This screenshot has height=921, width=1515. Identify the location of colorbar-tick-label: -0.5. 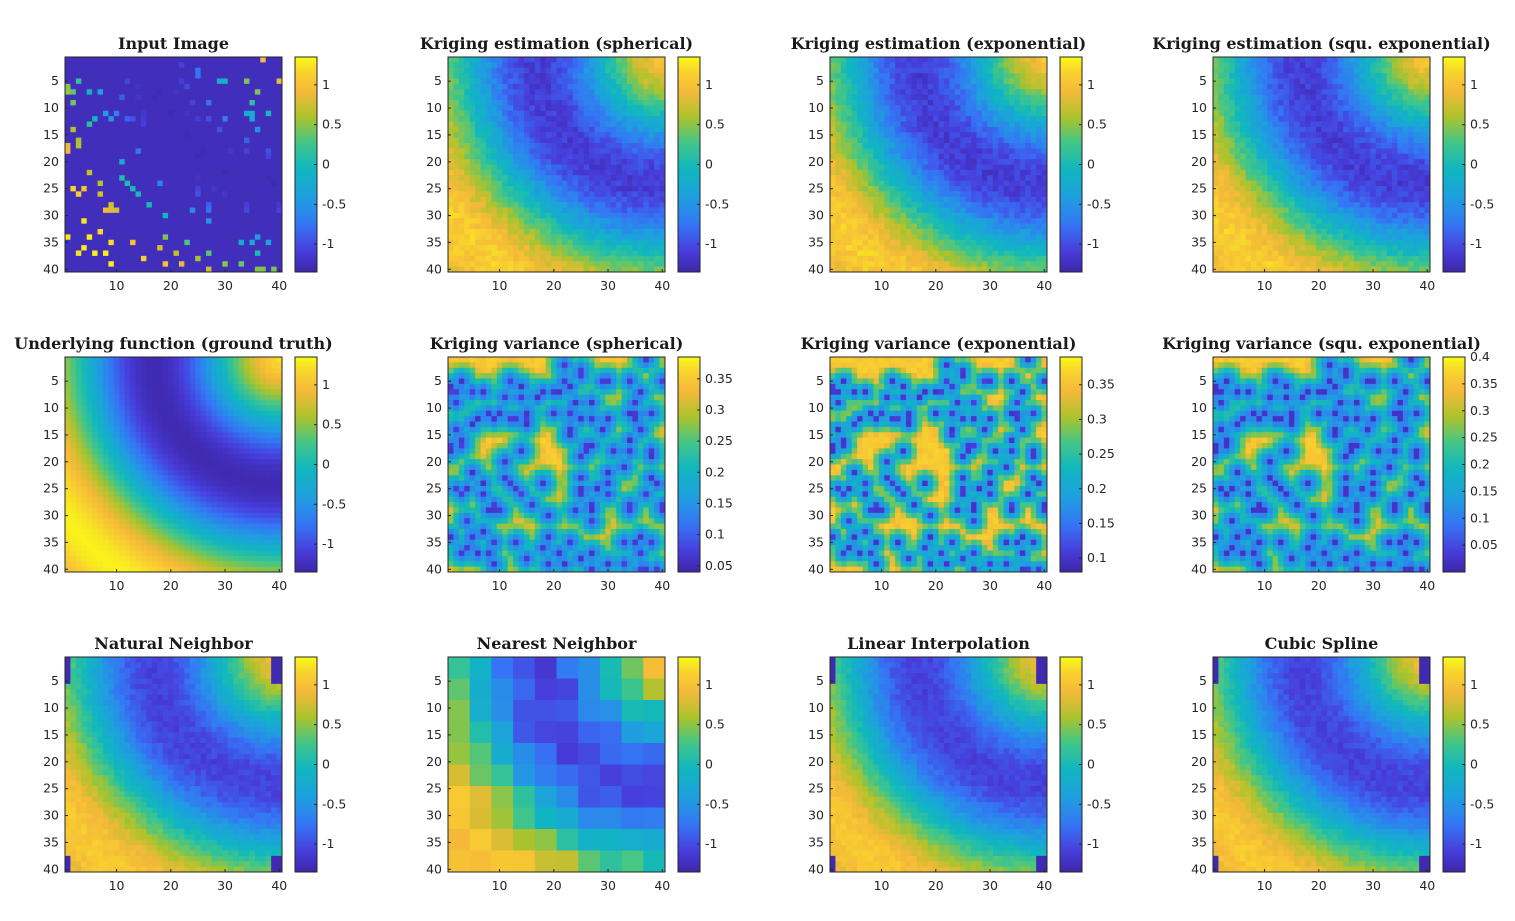
(334, 203).